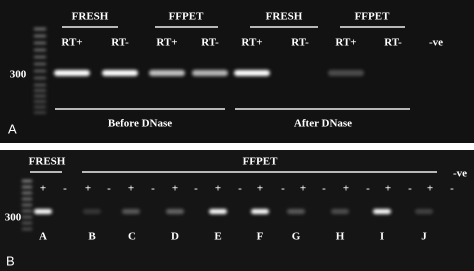 This screenshot has height=271, width=474. Describe the element at coordinates (34, 129) in the screenshot. I see `ladder` at that location.